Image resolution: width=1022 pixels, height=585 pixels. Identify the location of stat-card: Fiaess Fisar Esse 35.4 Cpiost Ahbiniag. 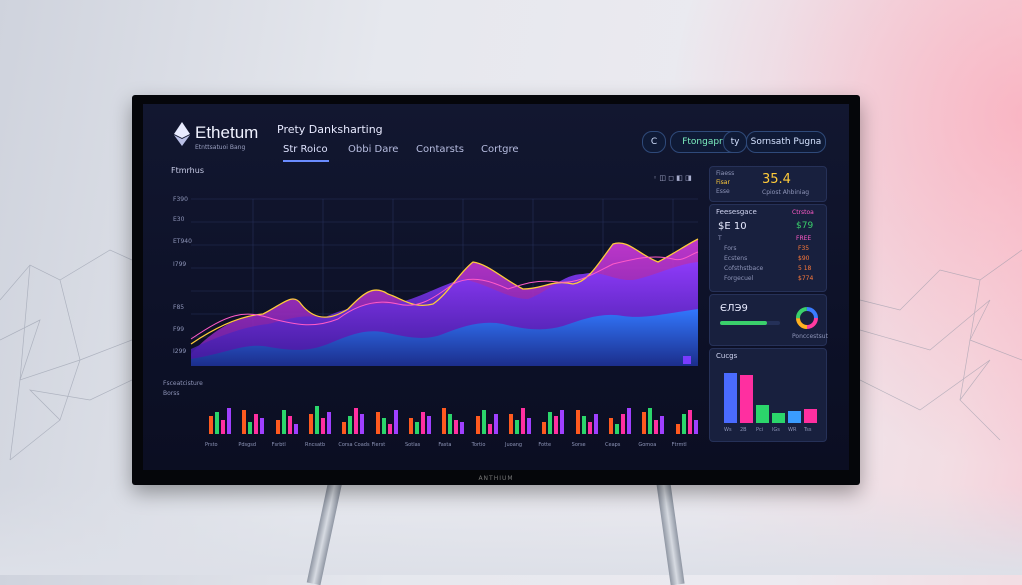
(768, 184).